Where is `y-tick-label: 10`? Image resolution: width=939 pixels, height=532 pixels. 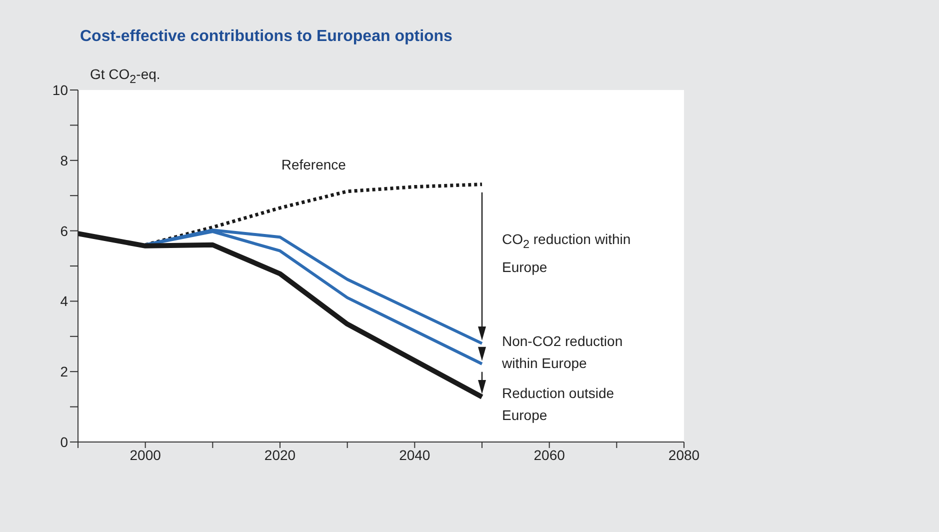 y-tick-label: 10 is located at coordinates (60, 90).